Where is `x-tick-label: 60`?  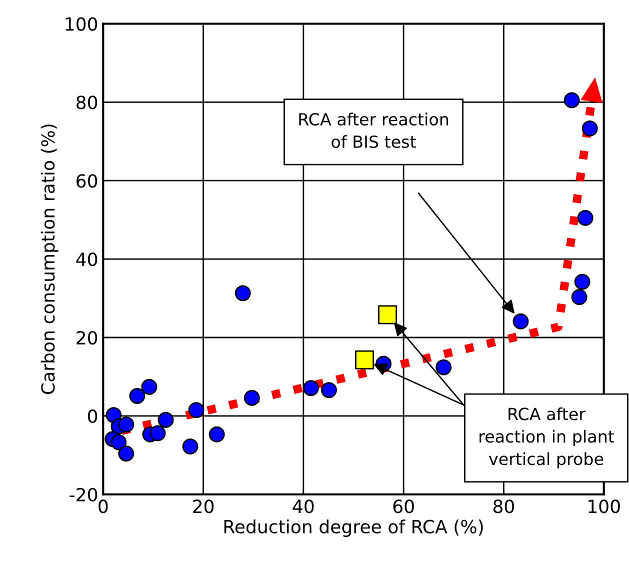
x-tick-label: 60 is located at coordinates (403, 507).